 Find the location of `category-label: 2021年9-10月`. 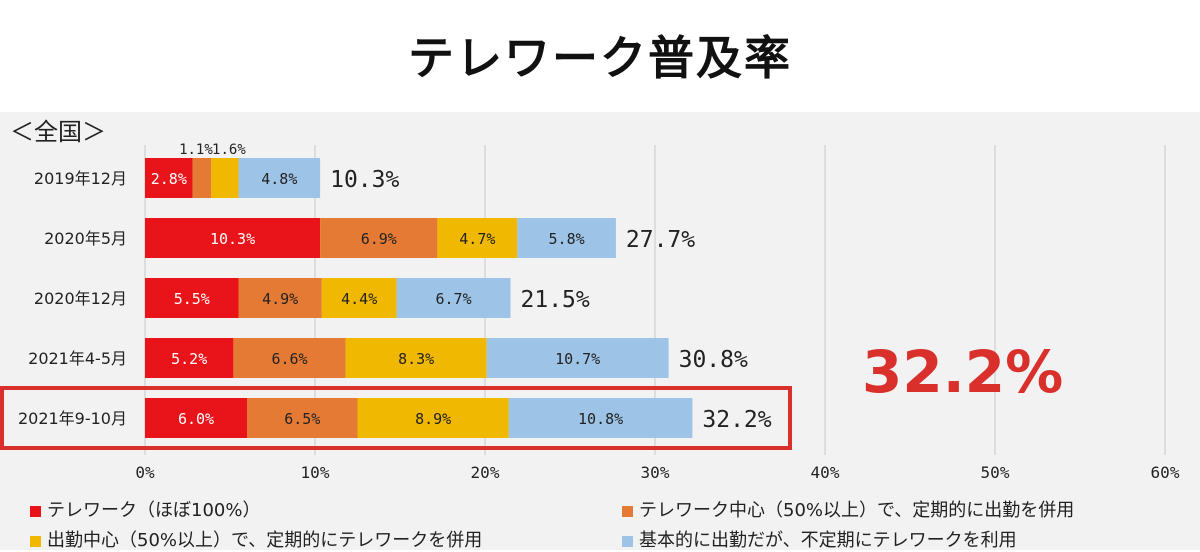

category-label: 2021年9-10月 is located at coordinates (72, 418).